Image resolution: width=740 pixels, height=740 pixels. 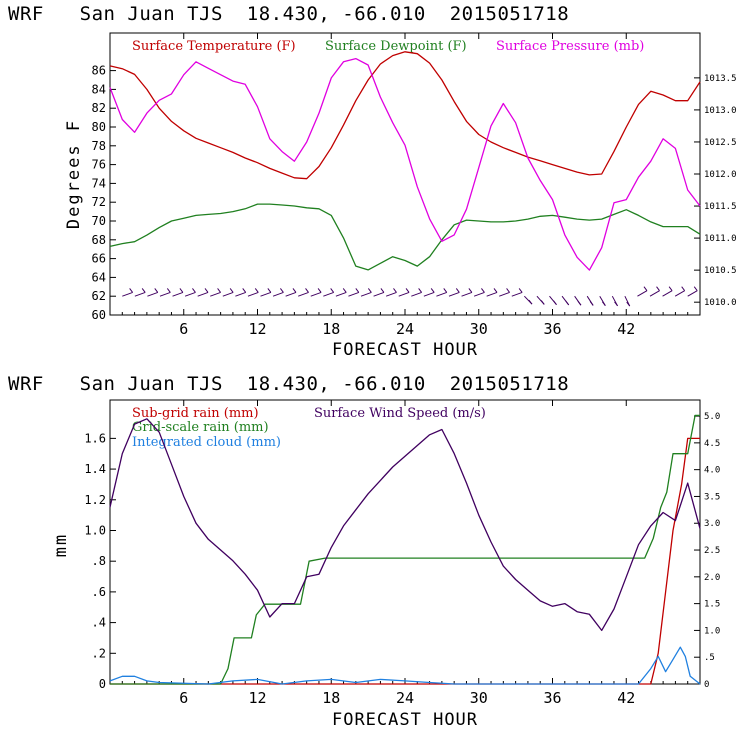 I want to click on legend-grid-scale-rain: Grid-scale rain (mm), so click(x=200, y=427).